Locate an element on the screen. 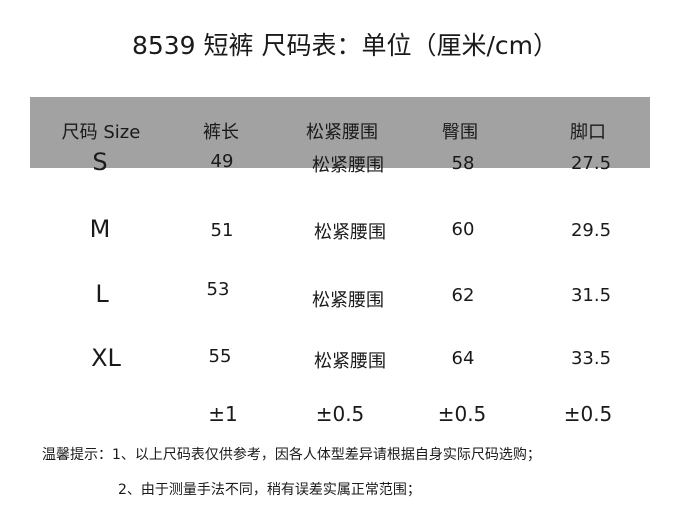 The width and height of the screenshot is (690, 518). note-2: 2、由于测量手法不同，稍有误差实属正常范围； is located at coordinates (269, 490).